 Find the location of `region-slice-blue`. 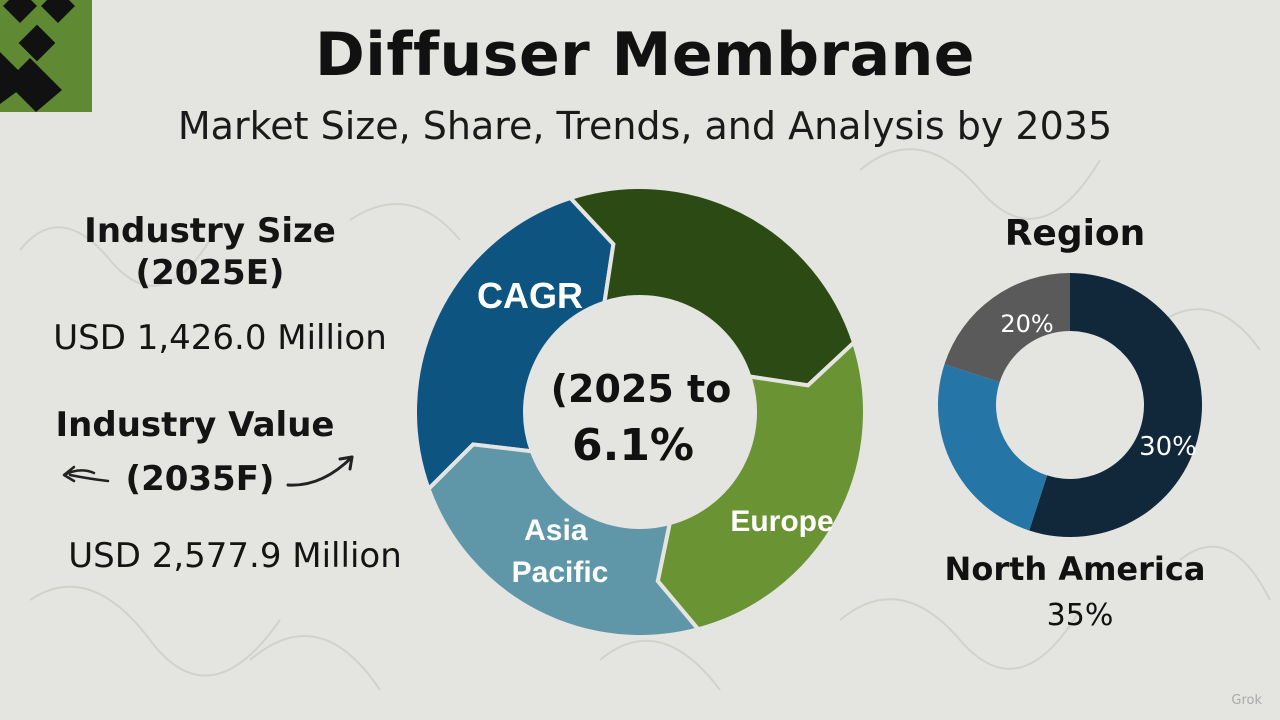

region-slice-blue is located at coordinates (993, 447).